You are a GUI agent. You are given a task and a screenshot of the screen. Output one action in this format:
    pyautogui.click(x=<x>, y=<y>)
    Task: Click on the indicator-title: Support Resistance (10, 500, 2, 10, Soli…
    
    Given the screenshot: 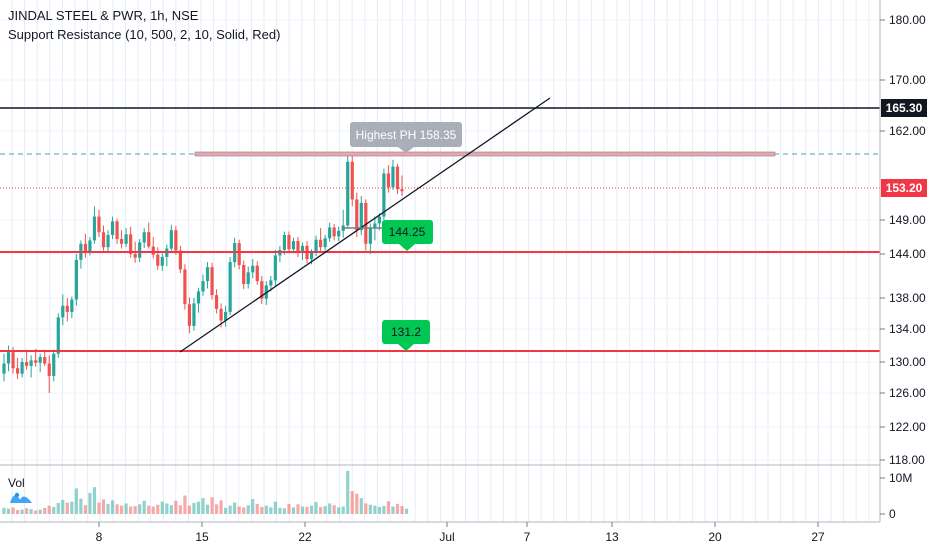 What is the action you would take?
    pyautogui.click(x=144, y=34)
    